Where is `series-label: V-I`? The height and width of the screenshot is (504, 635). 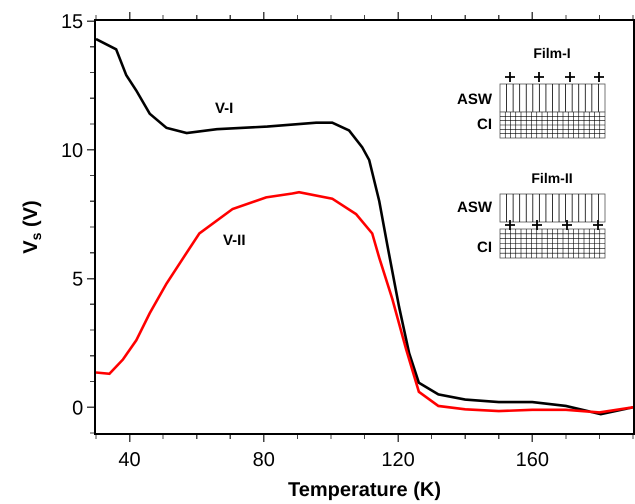
series-label: V-I is located at coordinates (224, 108).